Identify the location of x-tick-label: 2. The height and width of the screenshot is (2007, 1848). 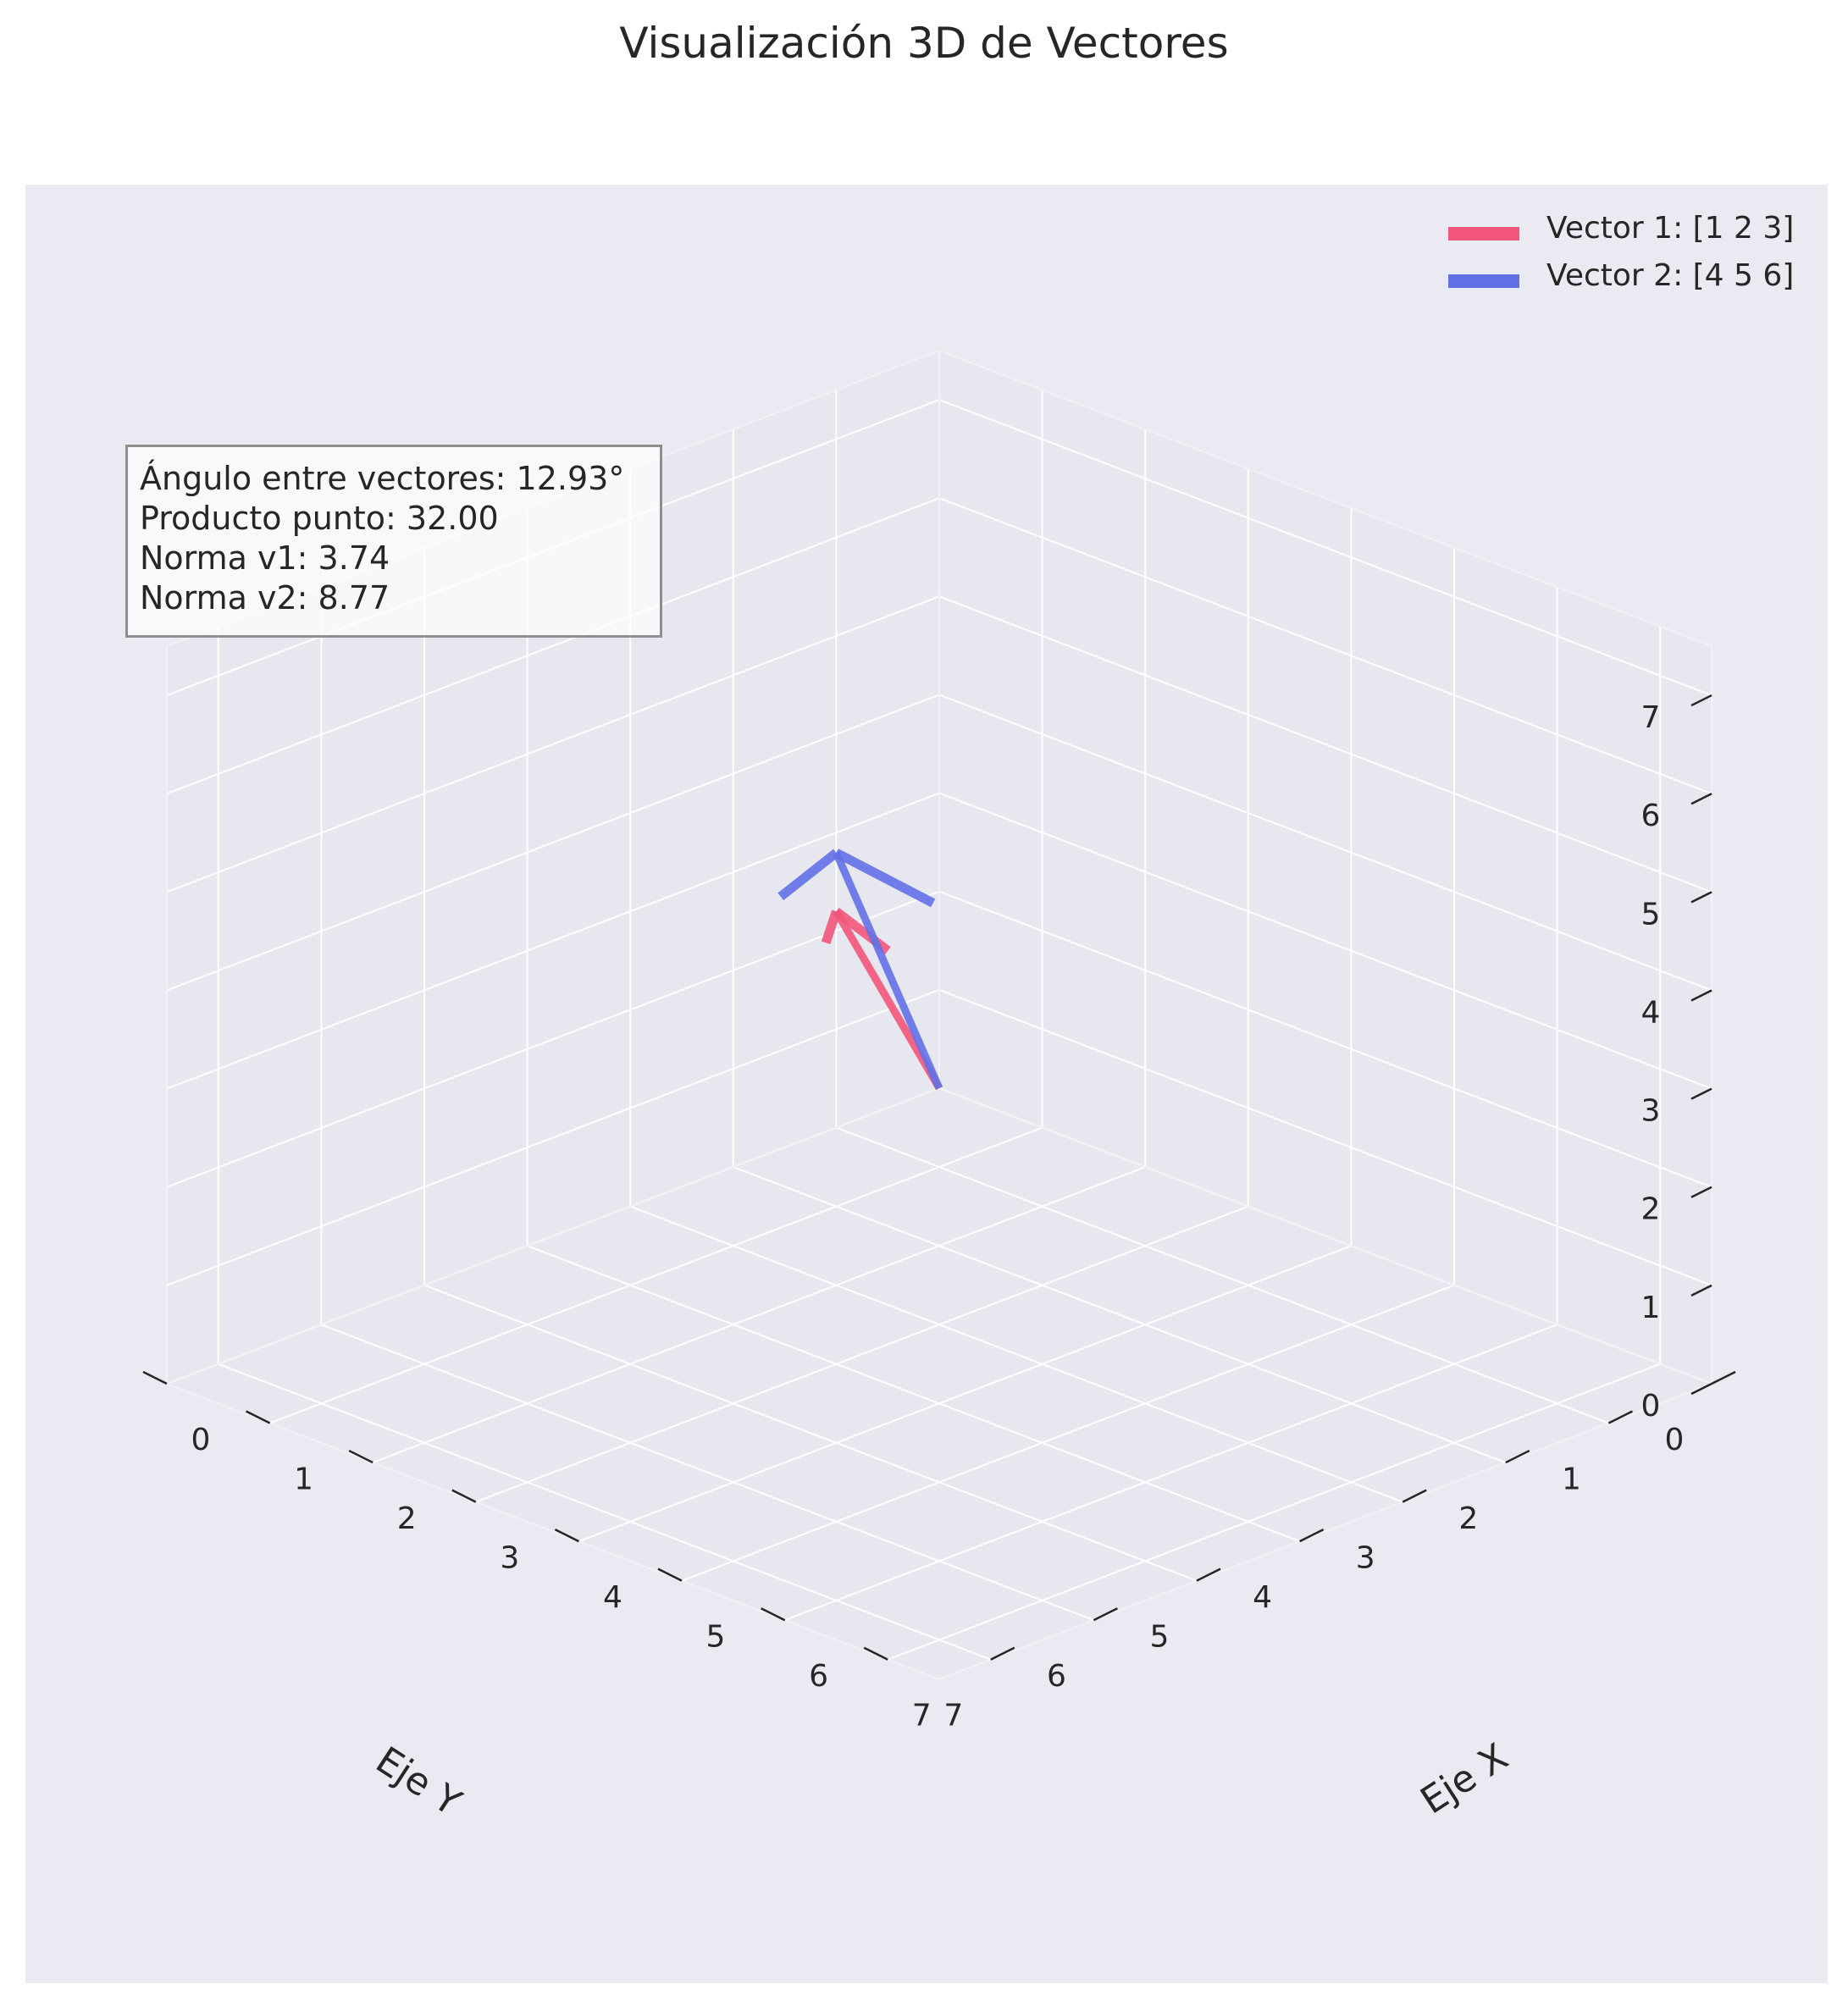
(407, 1518).